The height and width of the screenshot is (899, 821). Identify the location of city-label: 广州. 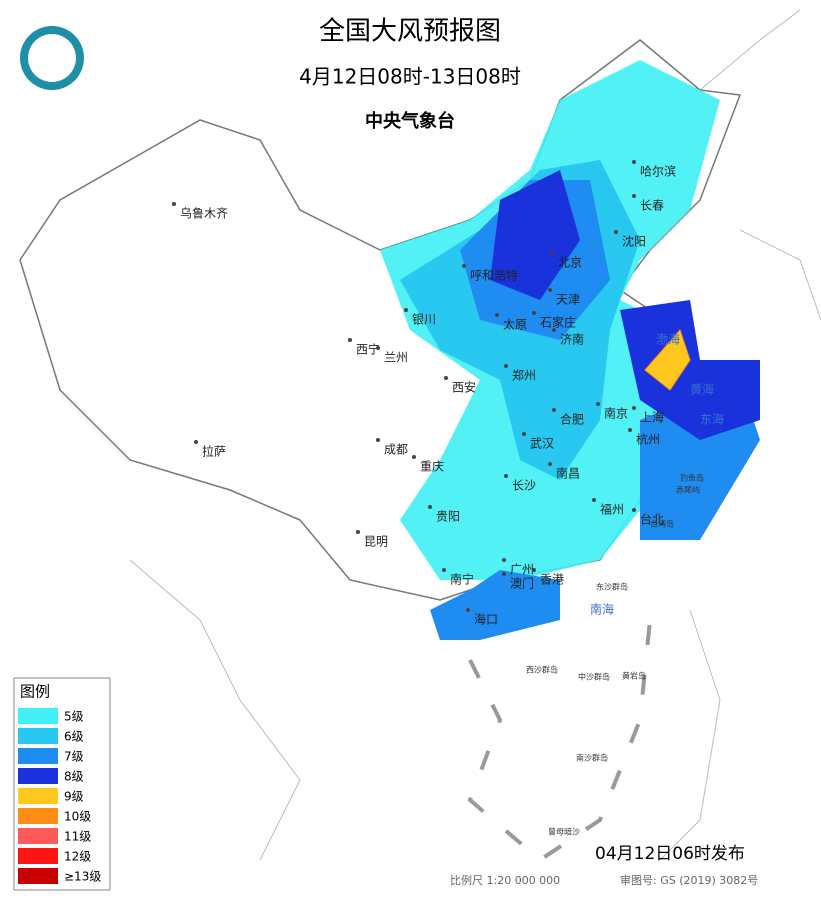
(522, 570).